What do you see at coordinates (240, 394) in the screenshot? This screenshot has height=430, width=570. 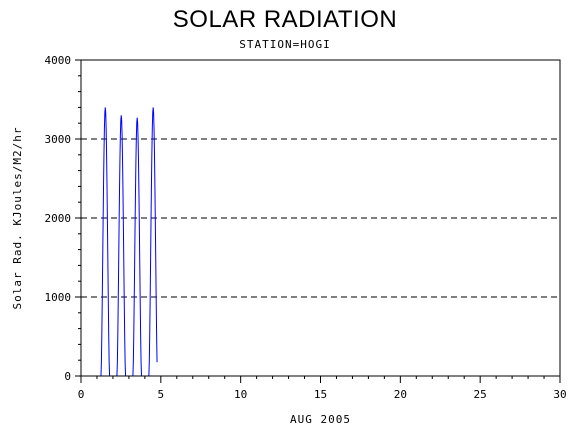 I see `x-tick-label-10: 10` at bounding box center [240, 394].